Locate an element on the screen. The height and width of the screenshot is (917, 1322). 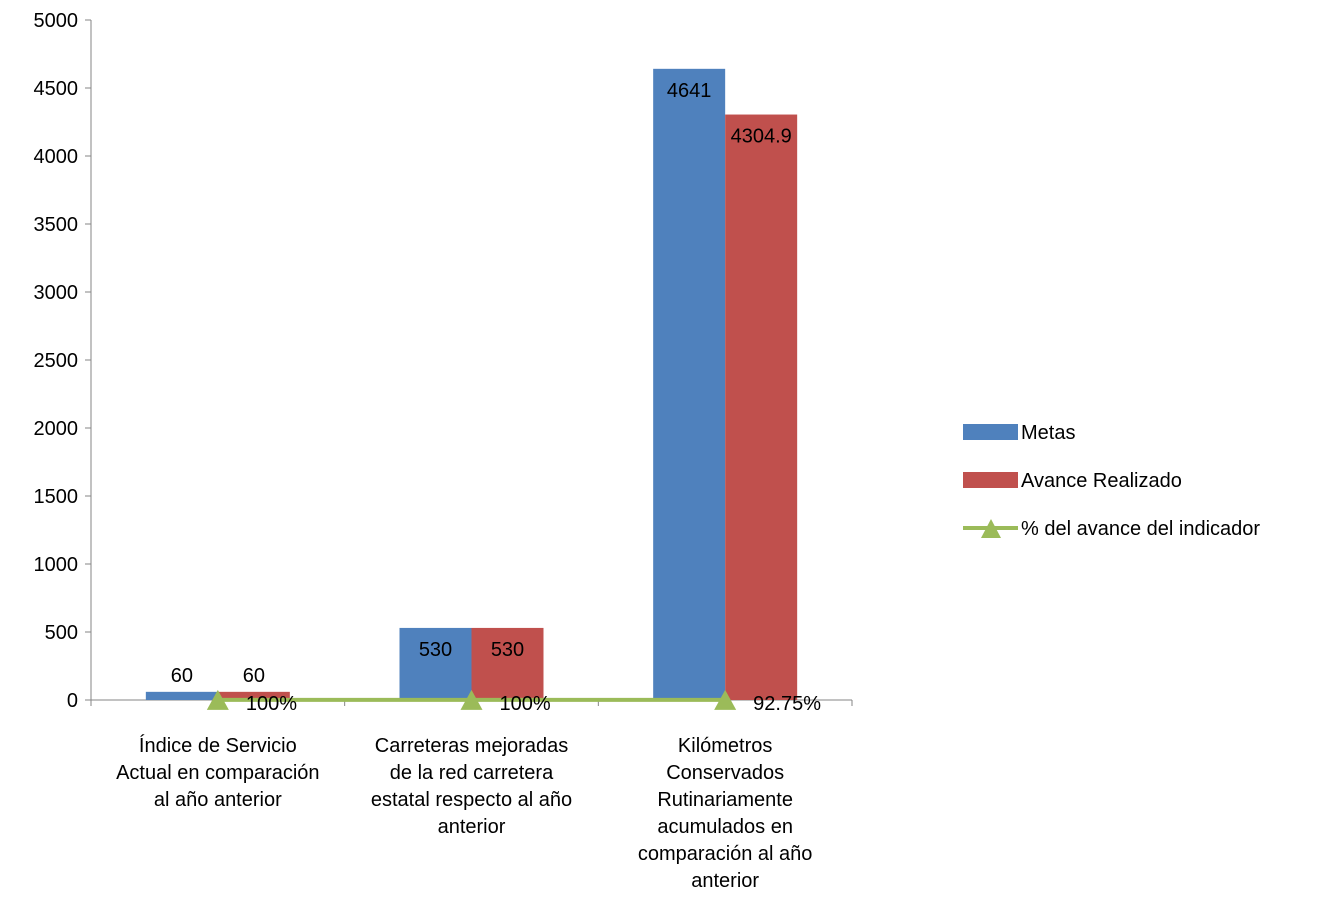
y-tick-label: 1000 is located at coordinates (56, 565).